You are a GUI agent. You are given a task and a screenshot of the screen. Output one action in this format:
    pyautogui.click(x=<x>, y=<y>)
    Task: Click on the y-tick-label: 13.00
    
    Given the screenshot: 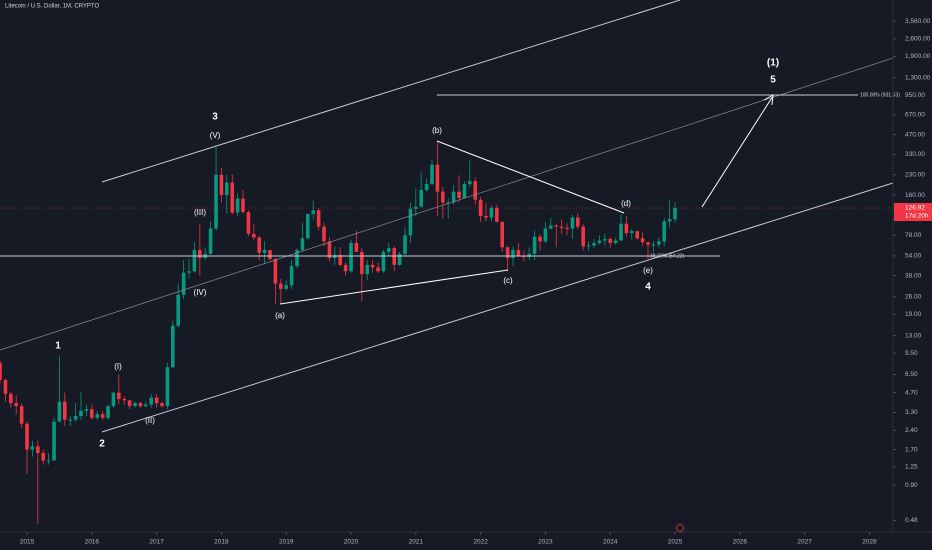 What is the action you would take?
    pyautogui.click(x=913, y=335)
    